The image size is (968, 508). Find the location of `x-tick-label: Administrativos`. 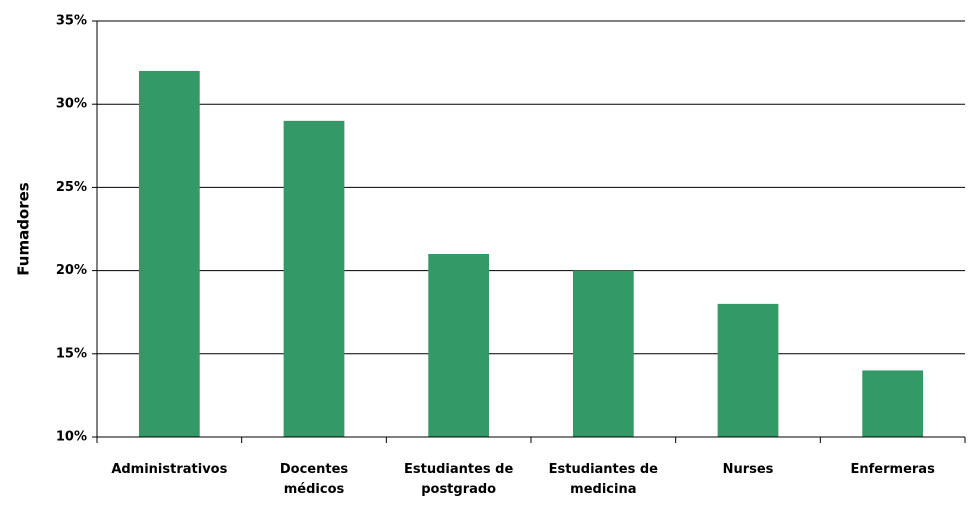

x-tick-label: Administrativos is located at coordinates (169, 469).